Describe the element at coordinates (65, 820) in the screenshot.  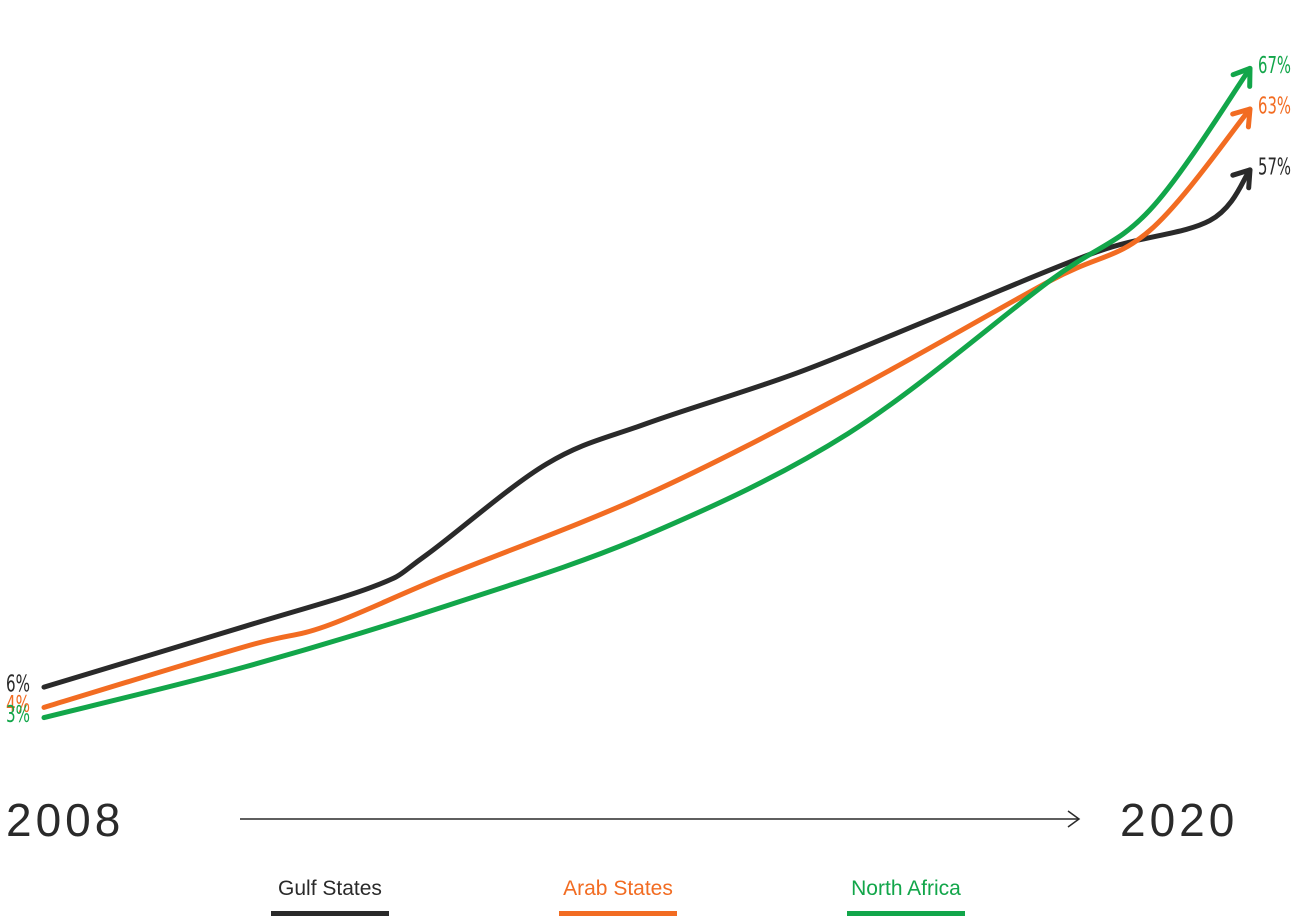
I see `year-start-label: 2008` at that location.